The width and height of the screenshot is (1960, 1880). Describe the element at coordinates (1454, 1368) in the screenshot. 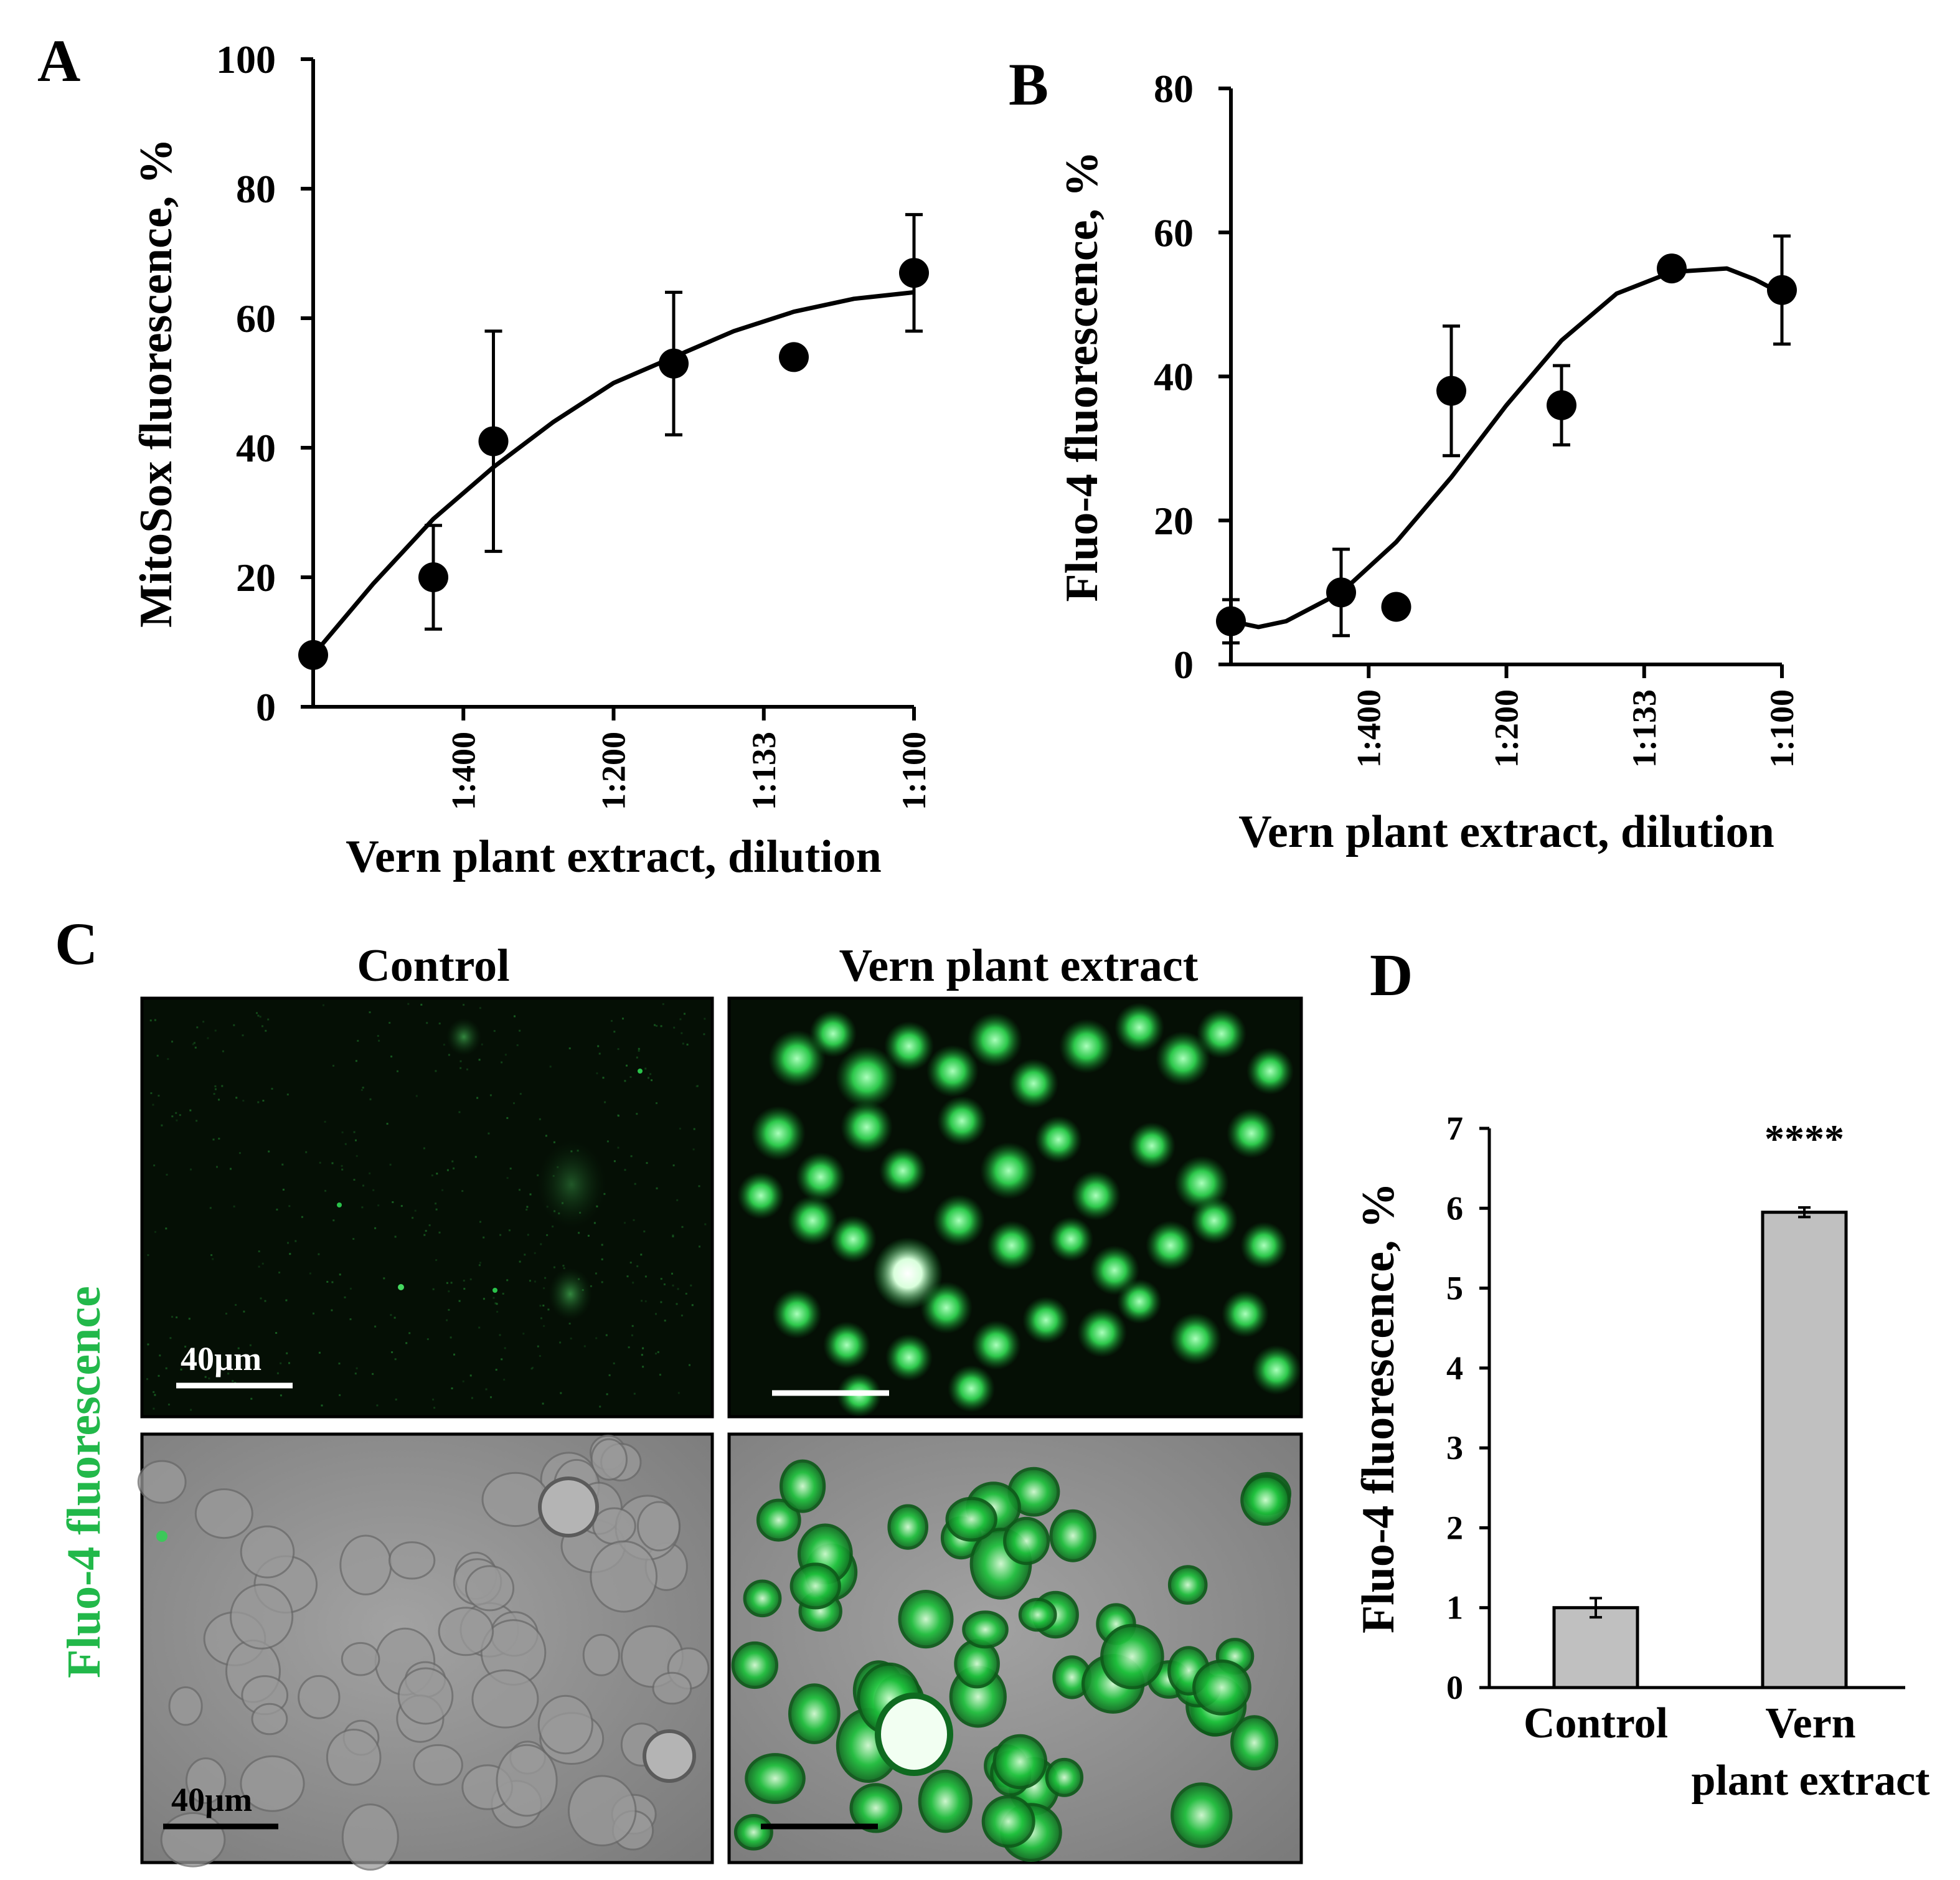

I see `y-tick-label: 4` at that location.